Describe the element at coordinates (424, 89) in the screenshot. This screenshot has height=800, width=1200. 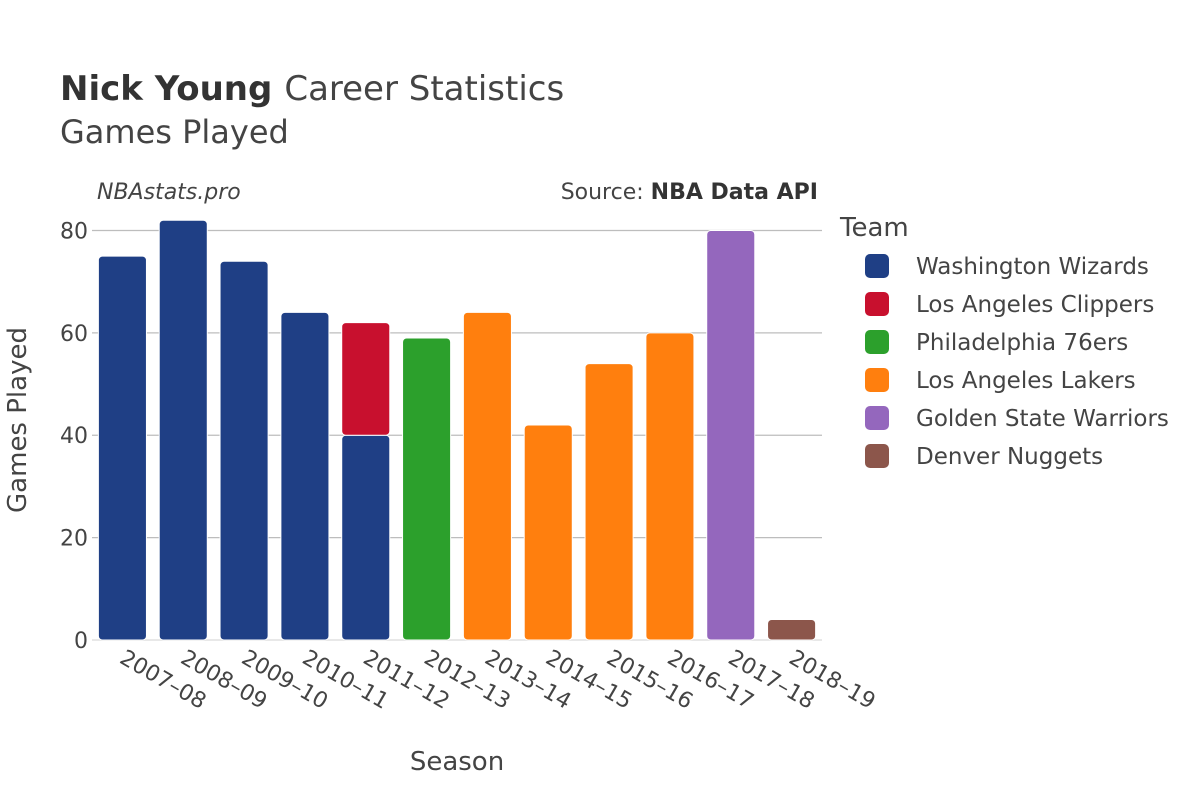
I see `chart-title-rest: Career Statistics` at that location.